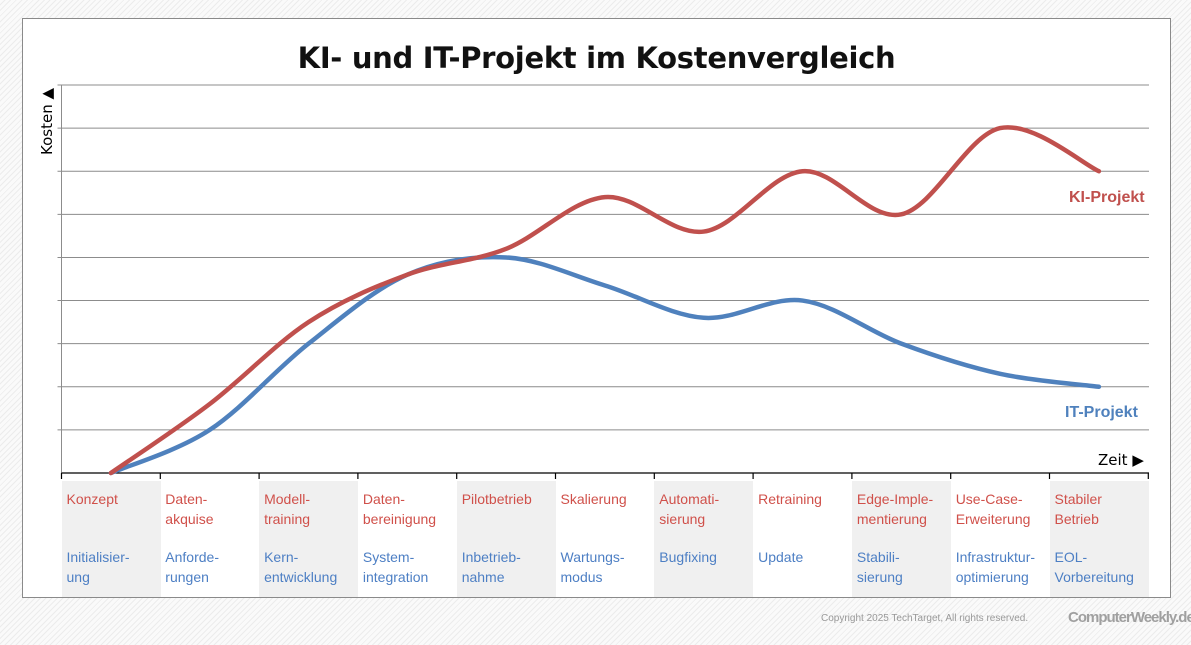 The image size is (1191, 645). I want to click on it-phase-label: Infrastruktur- optimierung, so click(995, 567).